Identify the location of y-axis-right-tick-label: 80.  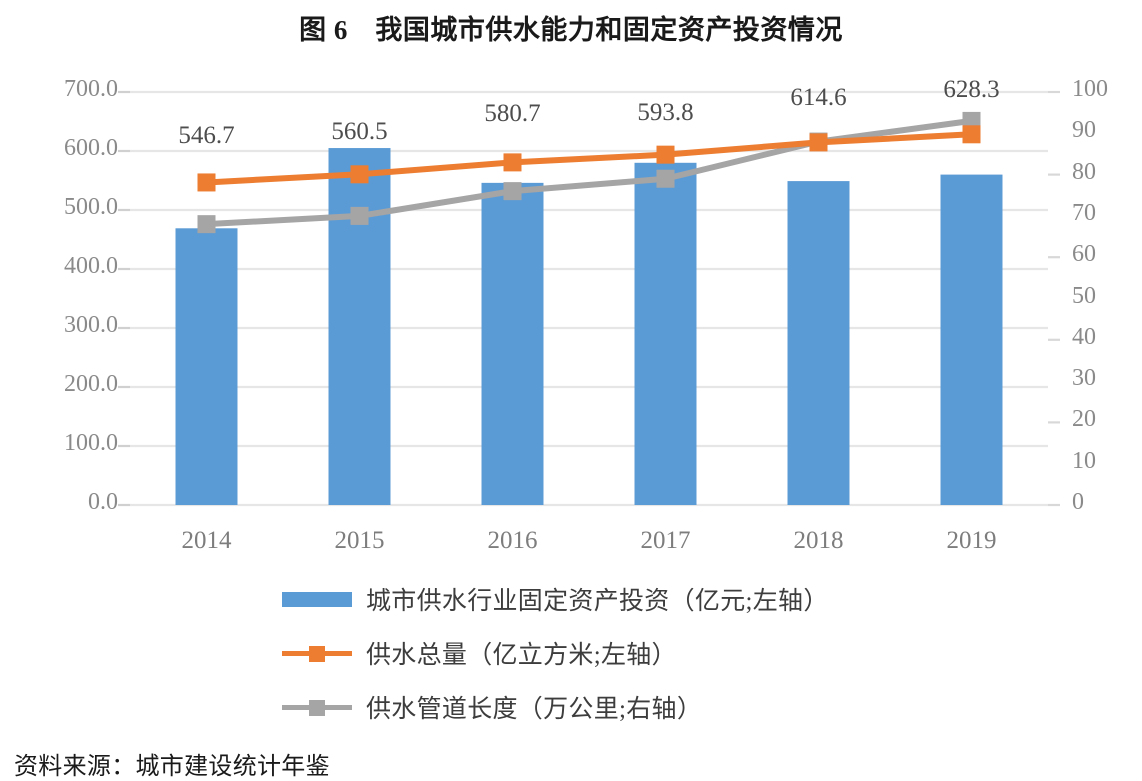
(1084, 171).